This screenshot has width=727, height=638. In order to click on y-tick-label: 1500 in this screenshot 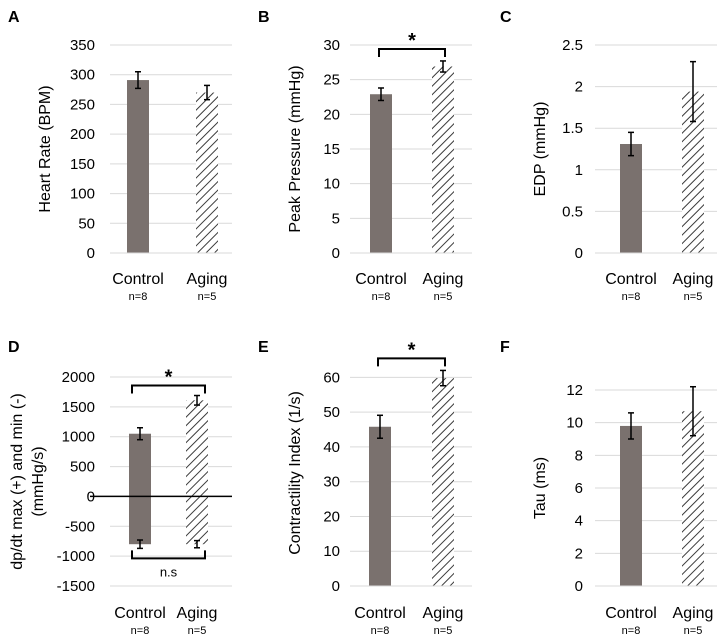, I will do `click(78, 407)`.